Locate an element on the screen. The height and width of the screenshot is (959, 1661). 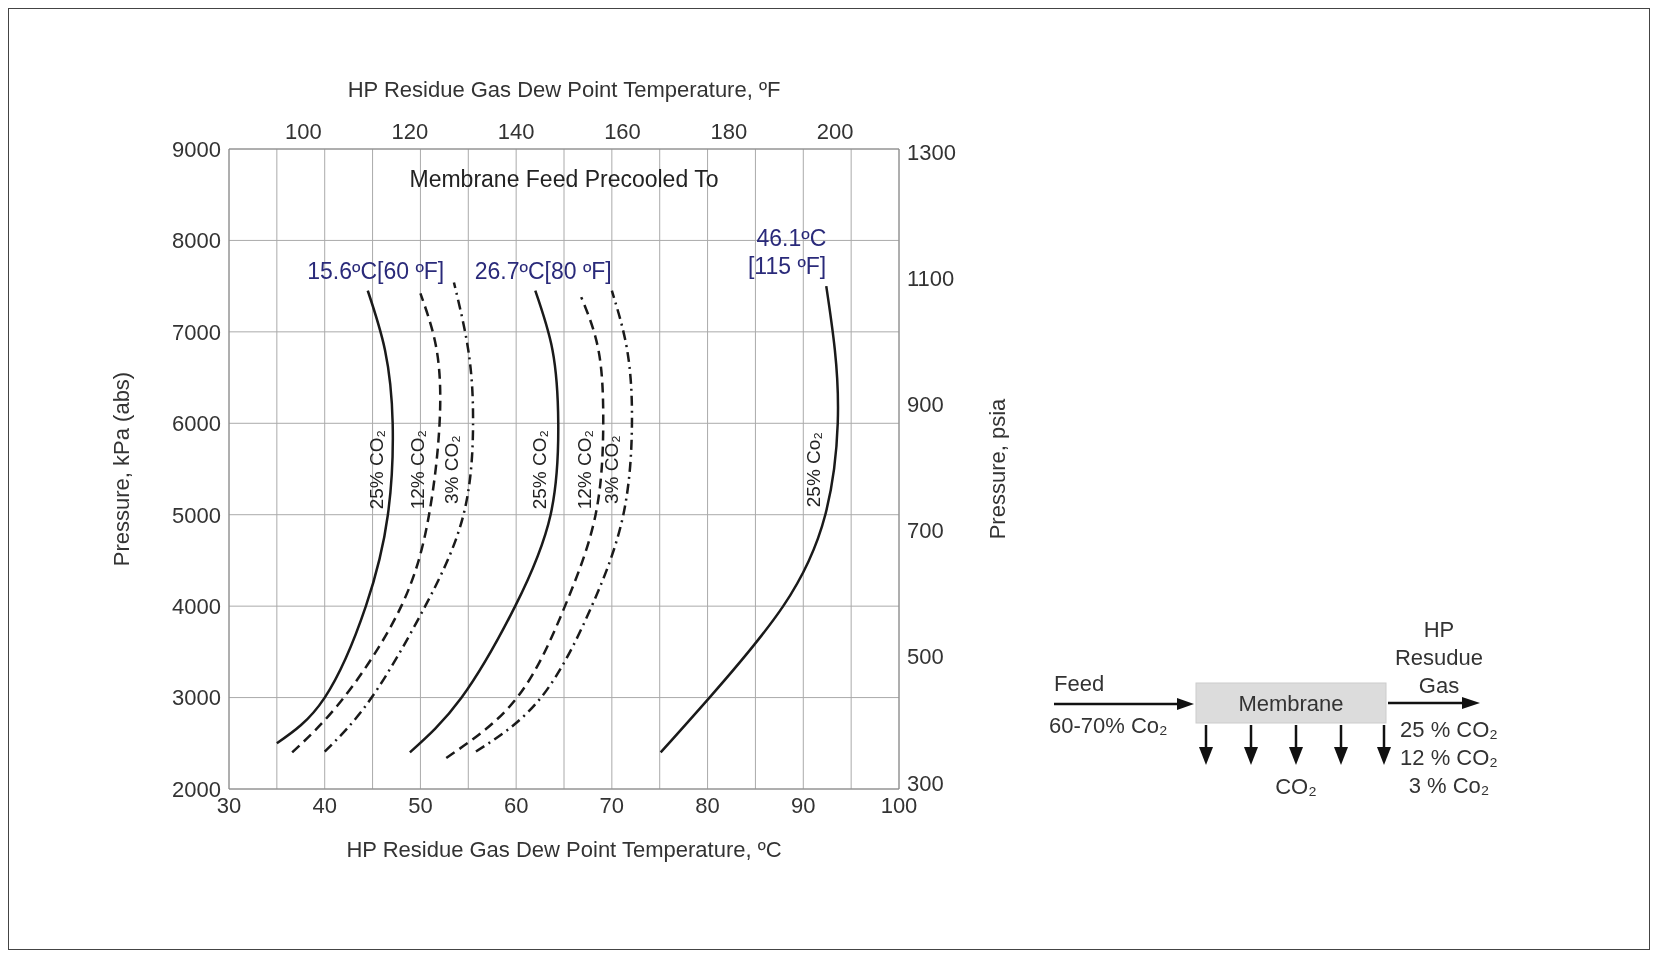
x-tick-label: 70 is located at coordinates (612, 805).